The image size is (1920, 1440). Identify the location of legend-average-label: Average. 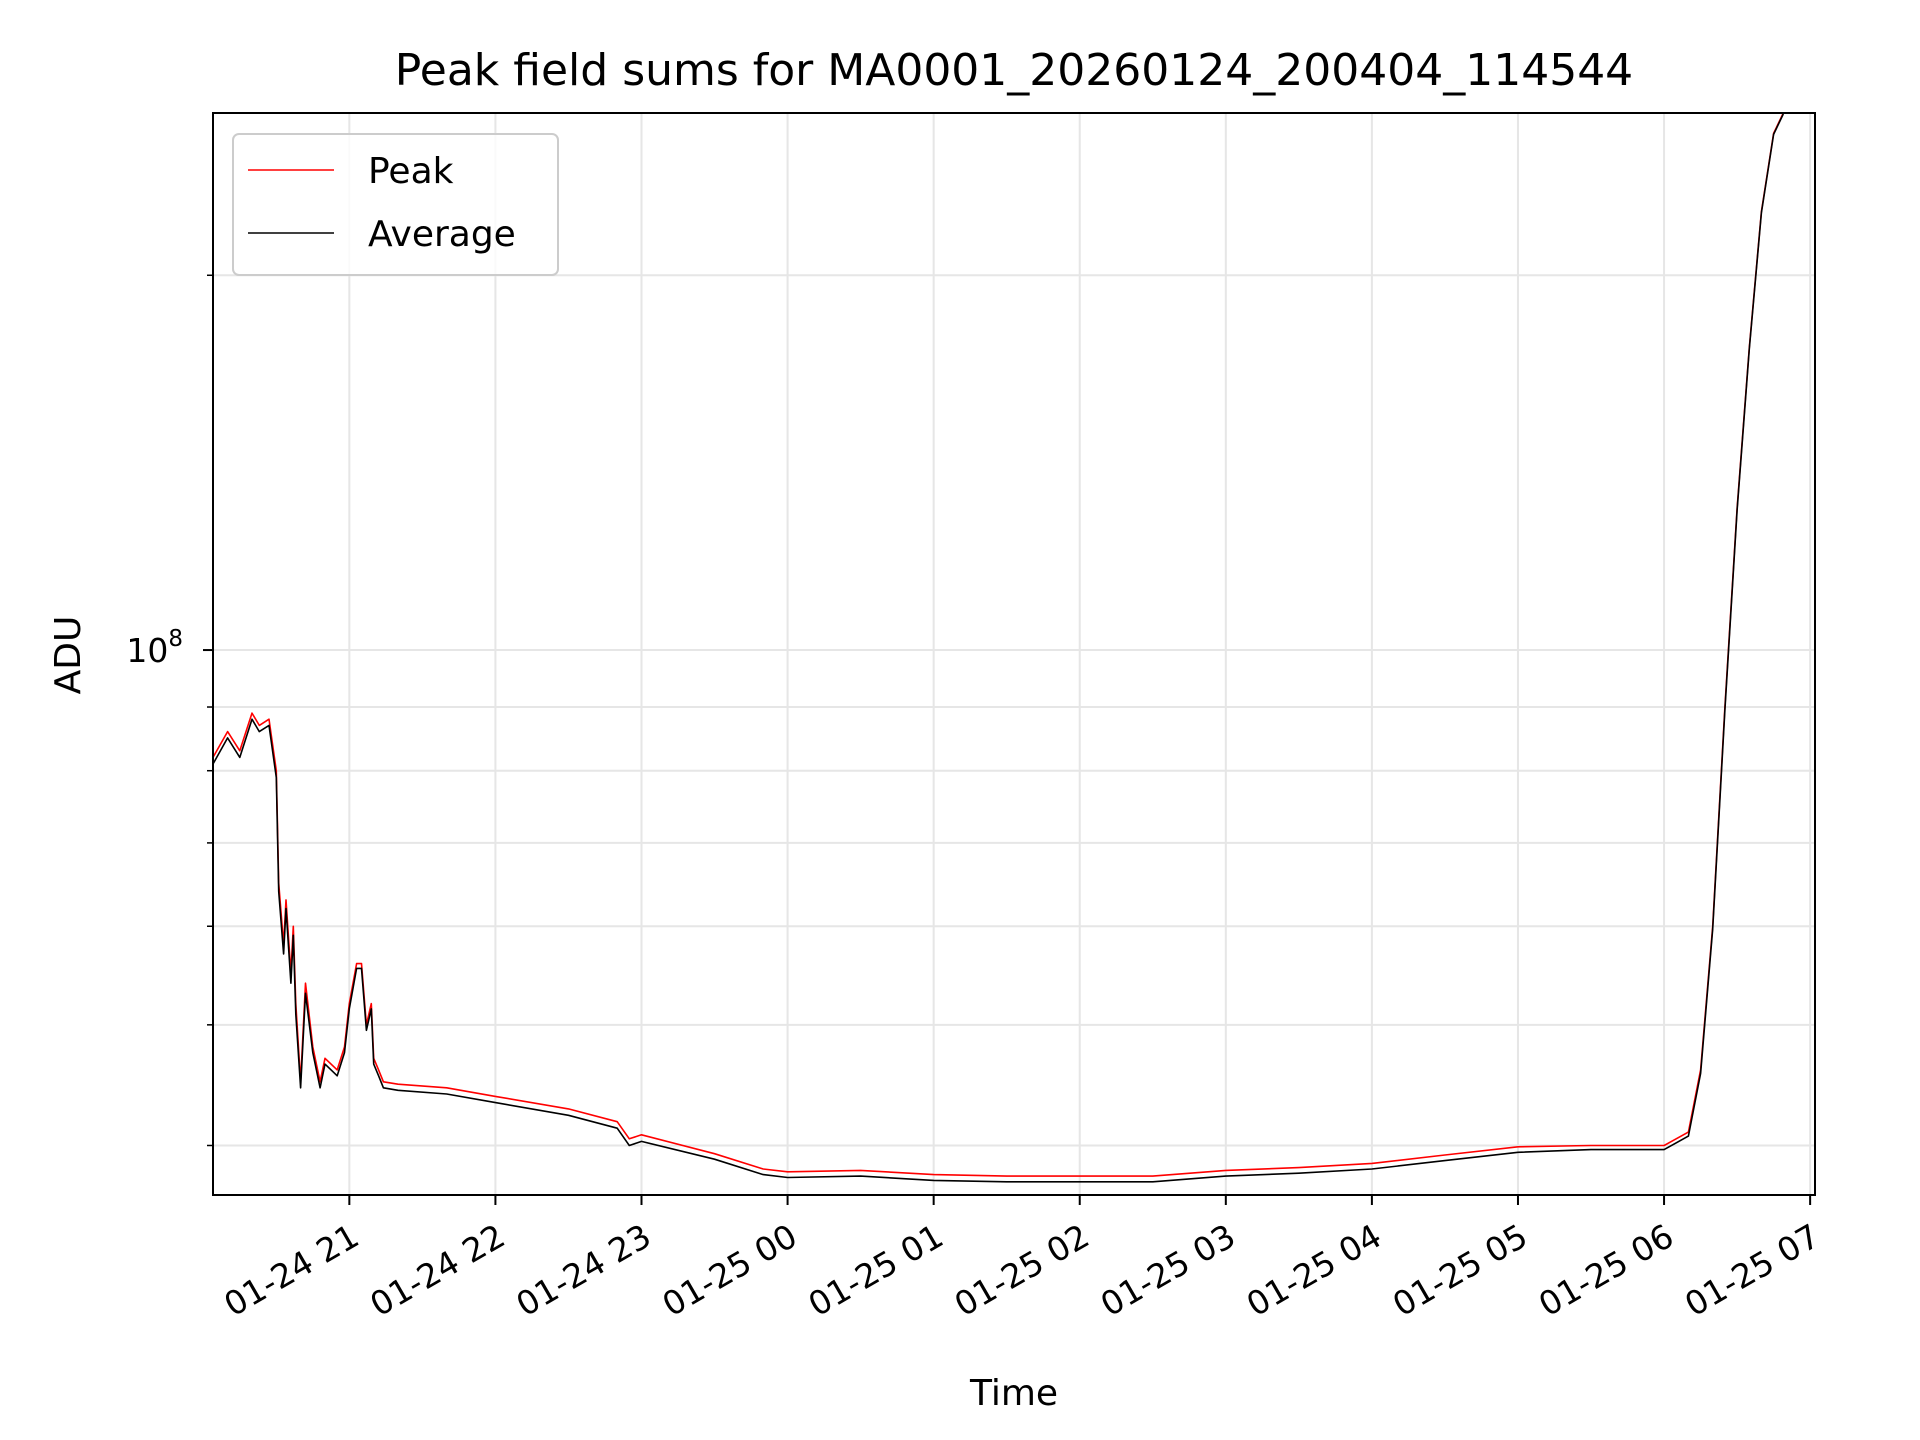
(442, 234).